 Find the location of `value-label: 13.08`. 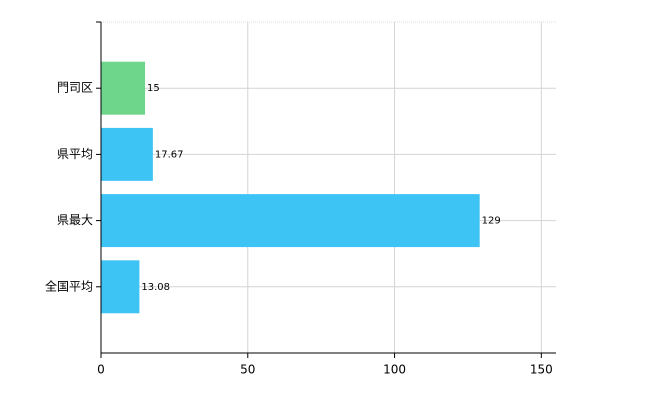

value-label: 13.08 is located at coordinates (155, 287).